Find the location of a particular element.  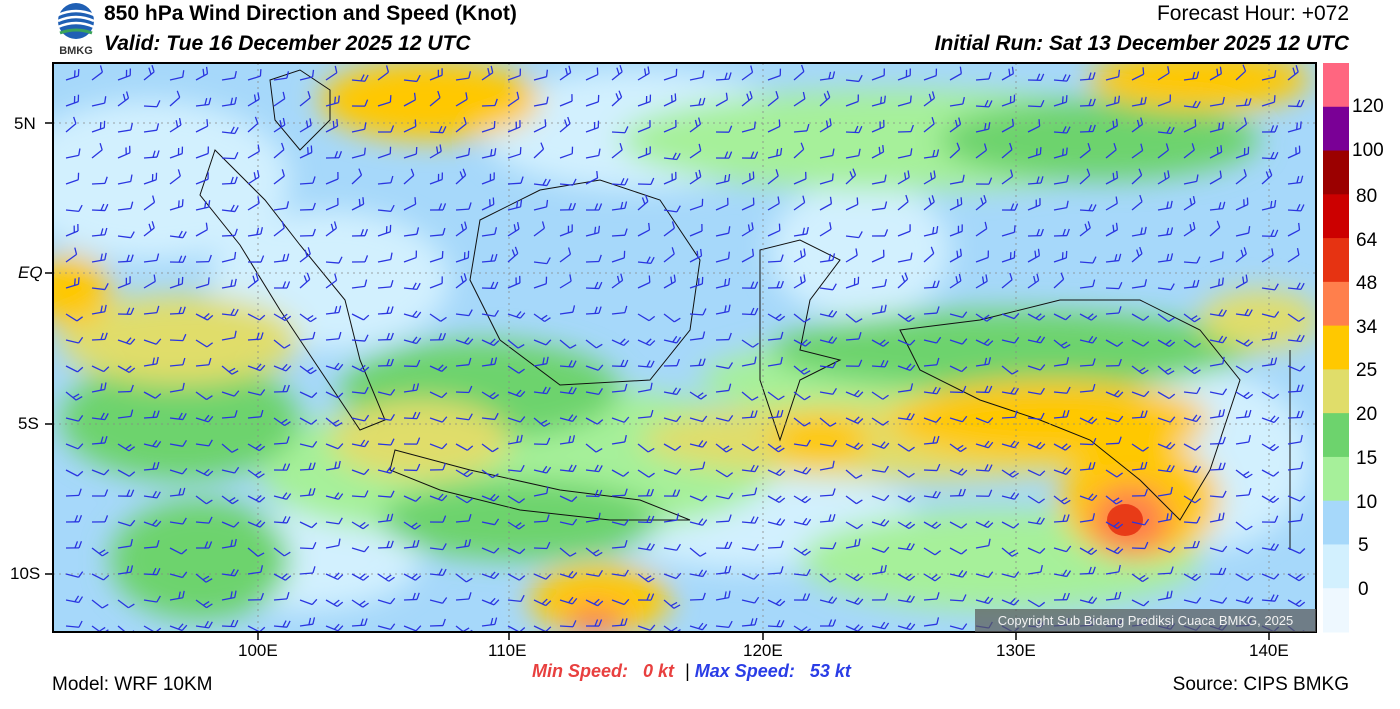

bmkg-logo is located at coordinates (76, 30).